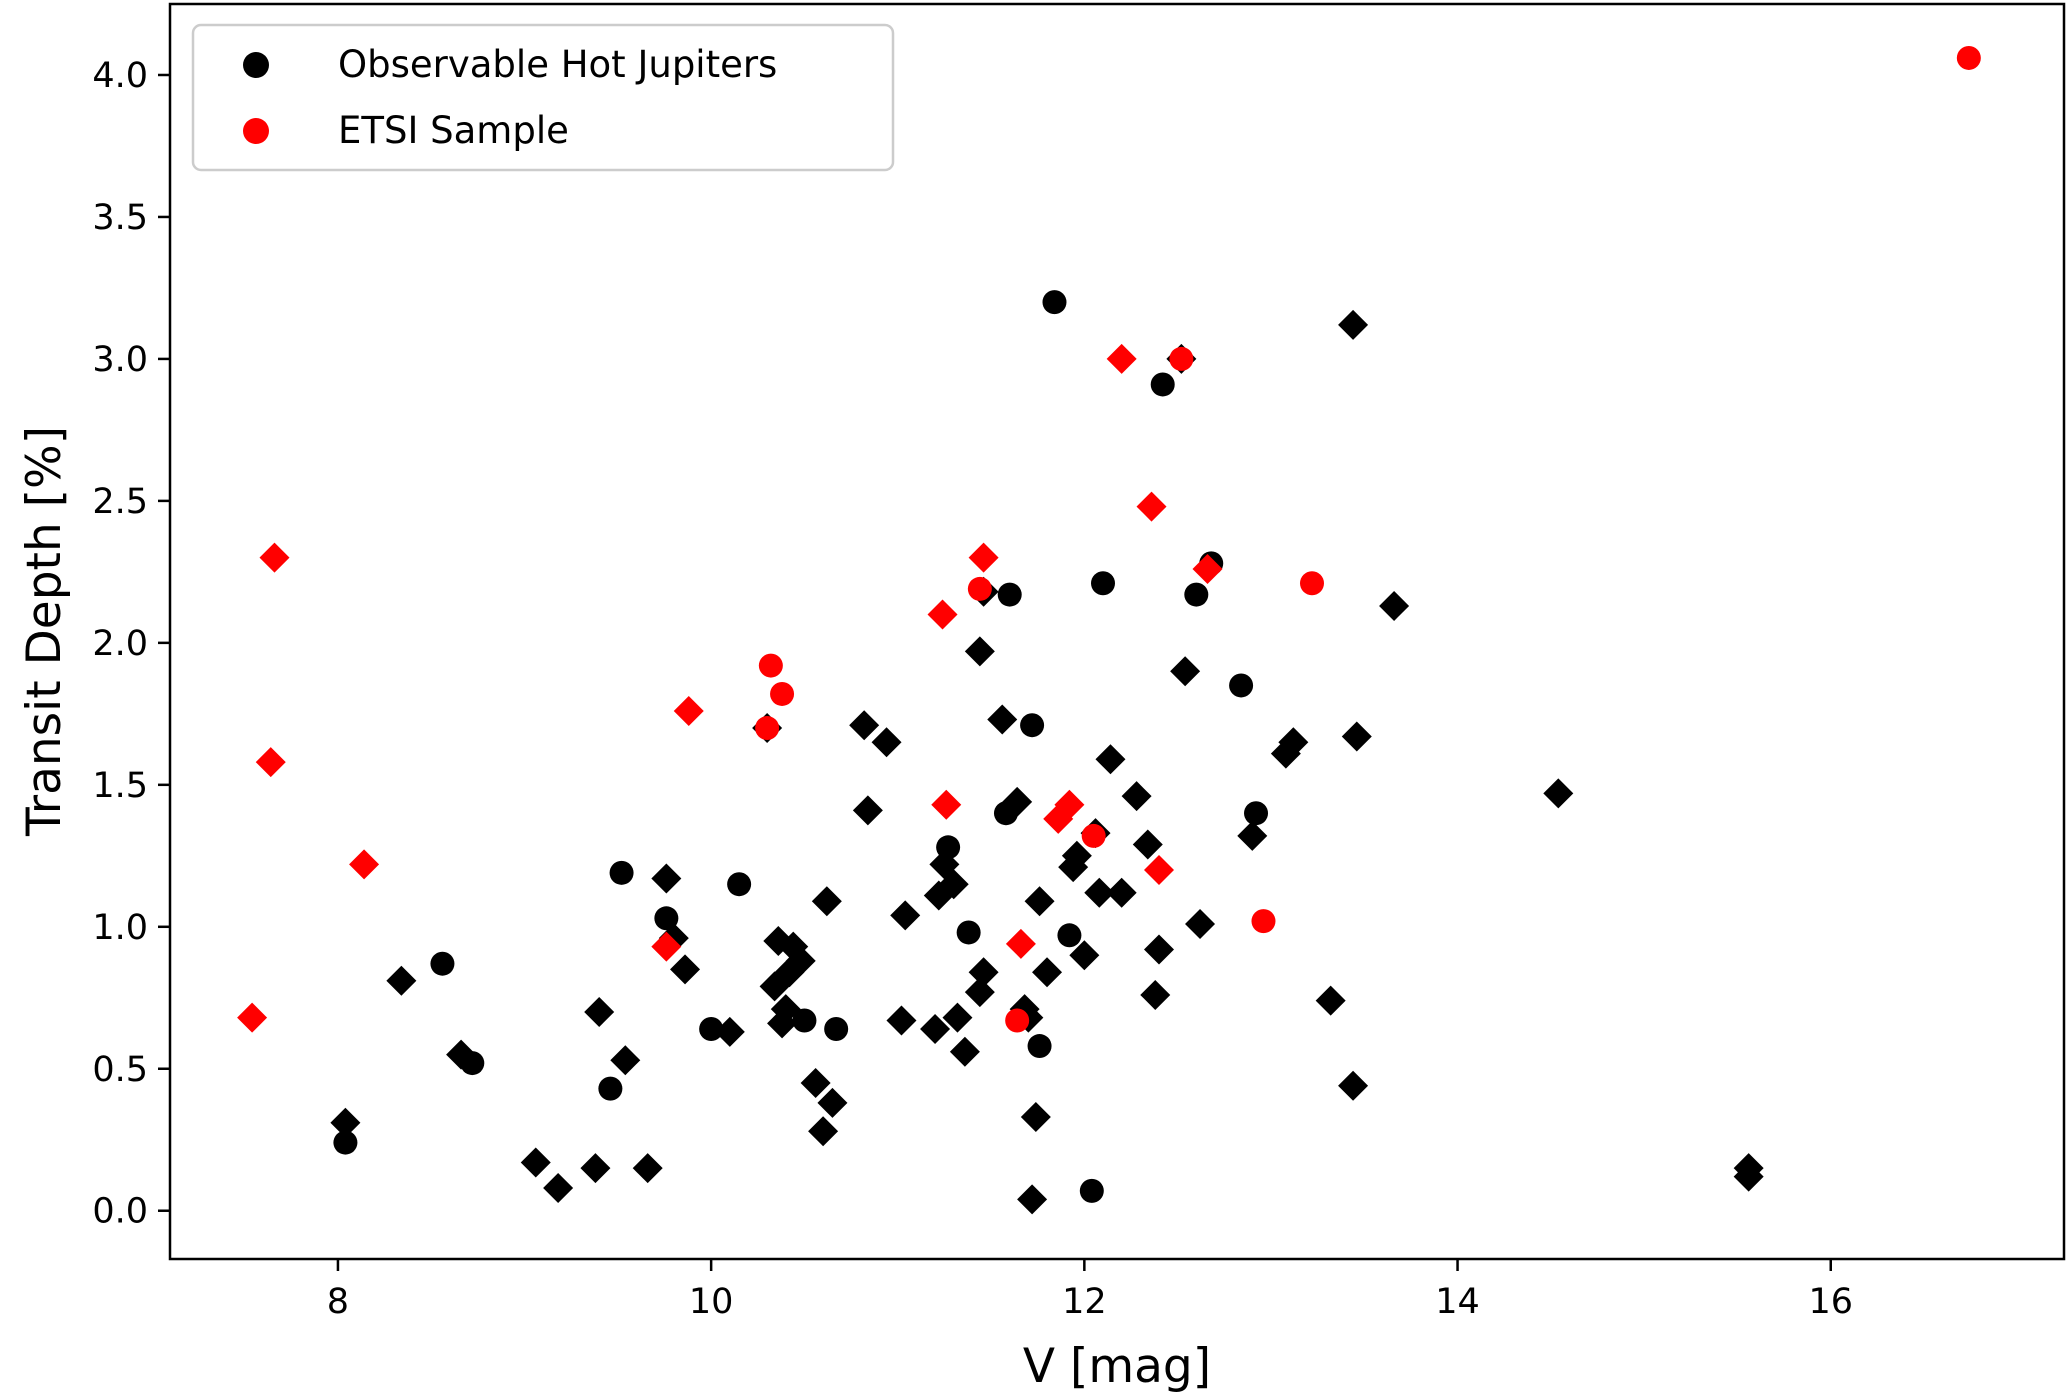  I want to click on legend-marker-etsi-sample, so click(256, 131).